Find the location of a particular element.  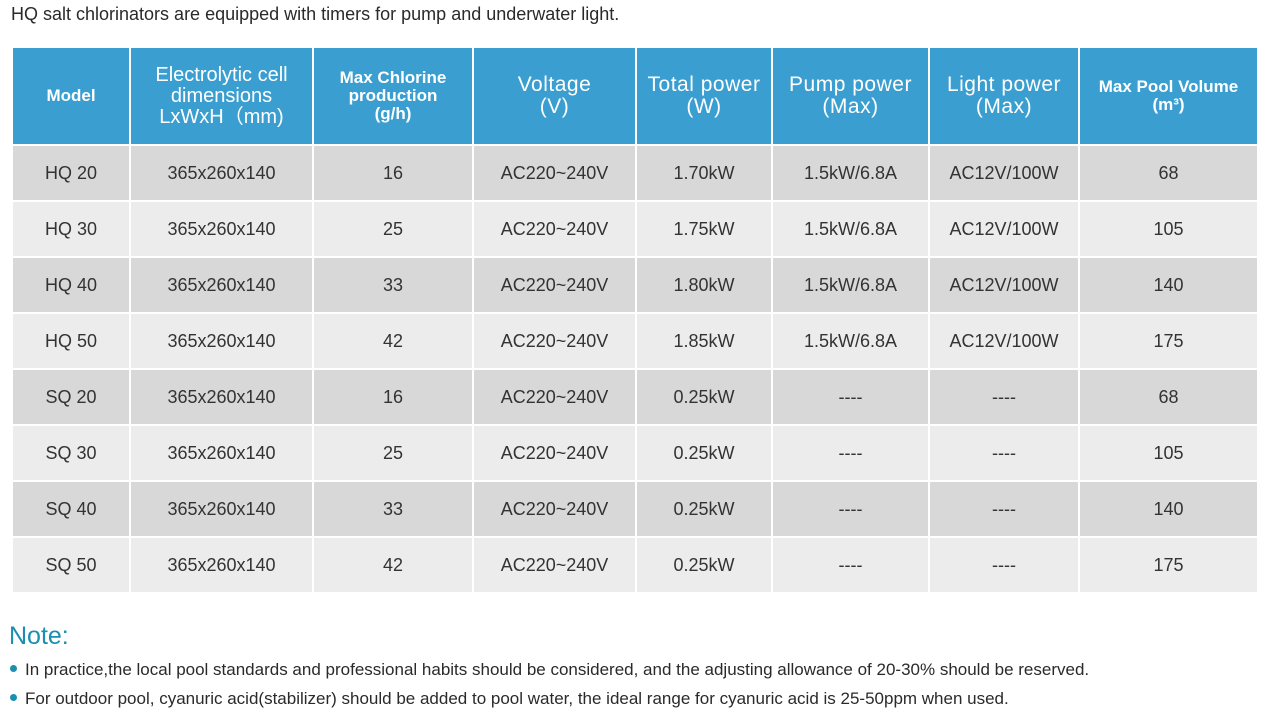

cell-total-power: 1.80kW is located at coordinates (704, 285).